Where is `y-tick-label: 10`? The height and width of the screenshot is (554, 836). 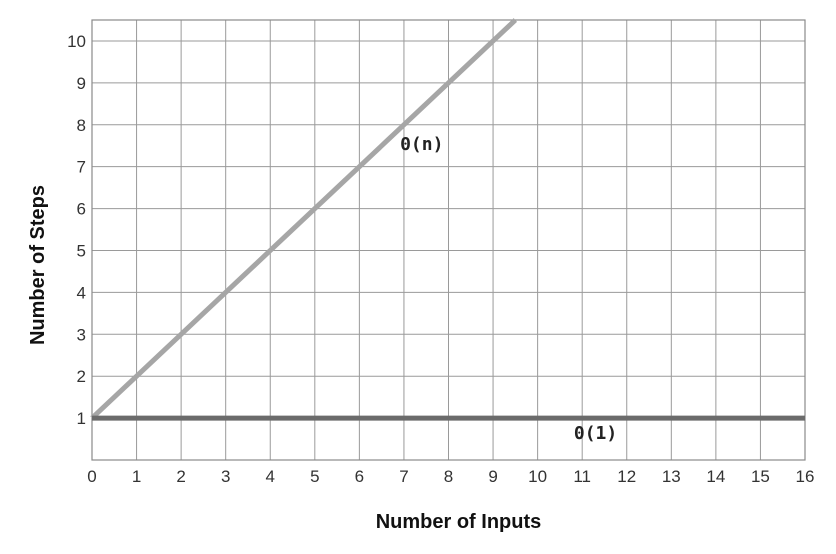 y-tick-label: 10 is located at coordinates (76, 41).